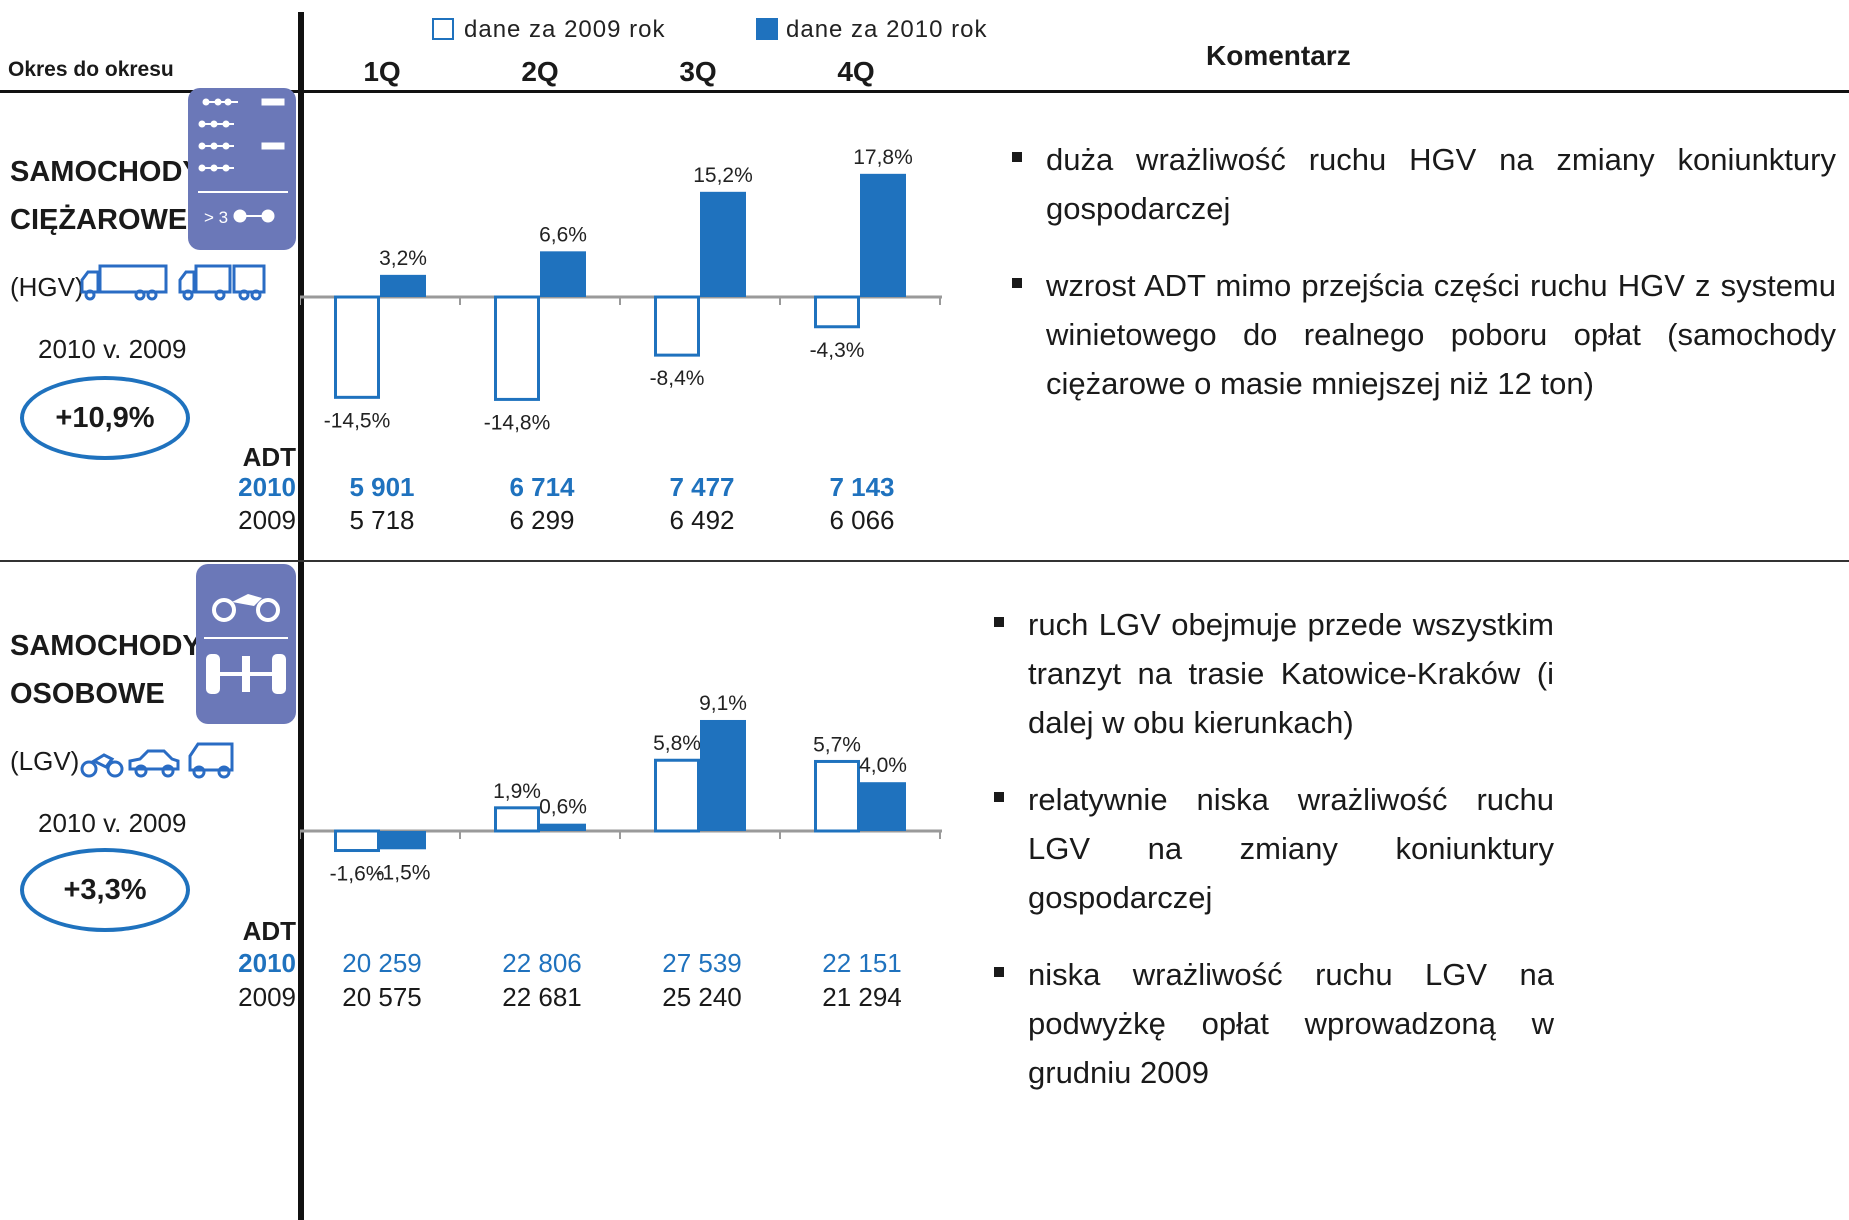 The width and height of the screenshot is (1849, 1220). What do you see at coordinates (723, 175) in the screenshot?
I see `hgv-data-label-2010-3Q: 15,2%` at bounding box center [723, 175].